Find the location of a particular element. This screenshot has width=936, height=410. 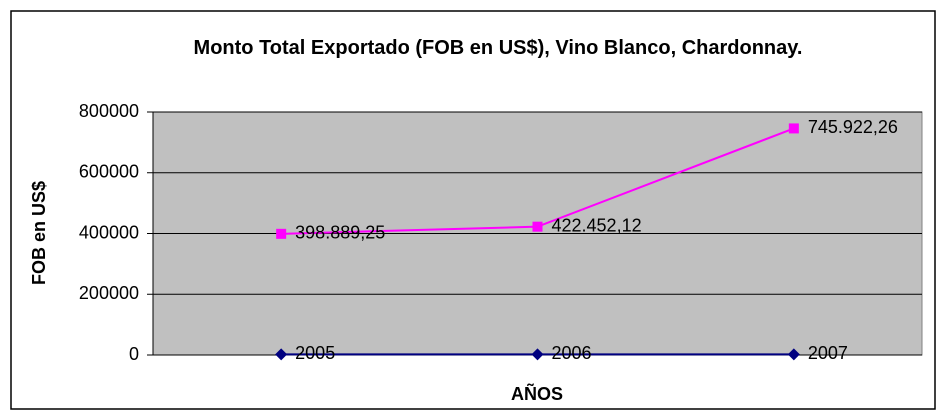

data-label: 422.452,12 is located at coordinates (597, 225).